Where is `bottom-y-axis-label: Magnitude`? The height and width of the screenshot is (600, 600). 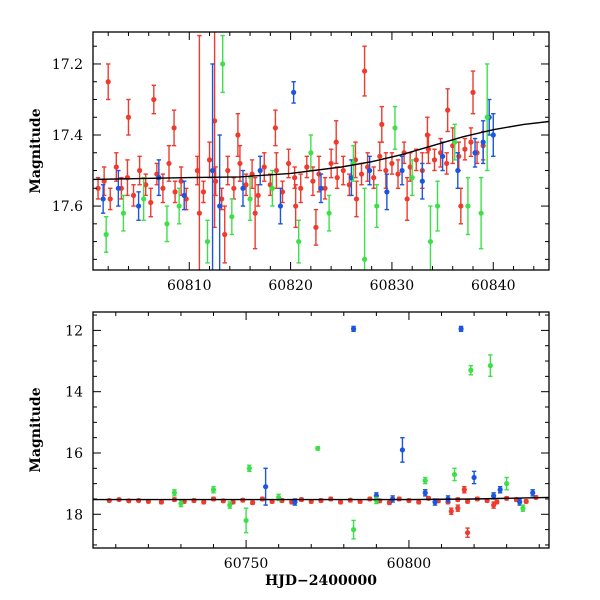
bottom-y-axis-label: Magnitude is located at coordinates (36, 429).